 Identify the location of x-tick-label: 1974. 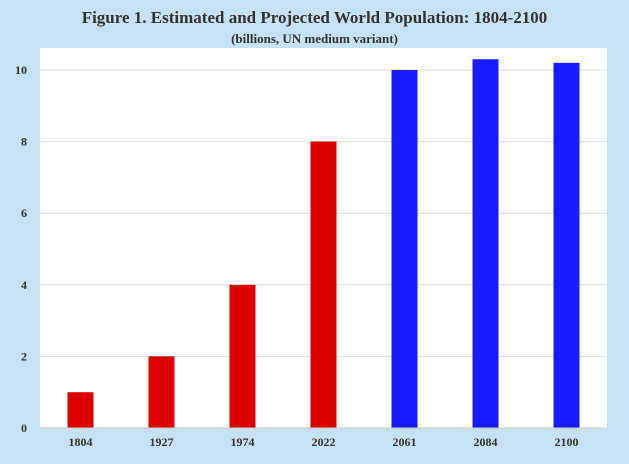
(243, 442).